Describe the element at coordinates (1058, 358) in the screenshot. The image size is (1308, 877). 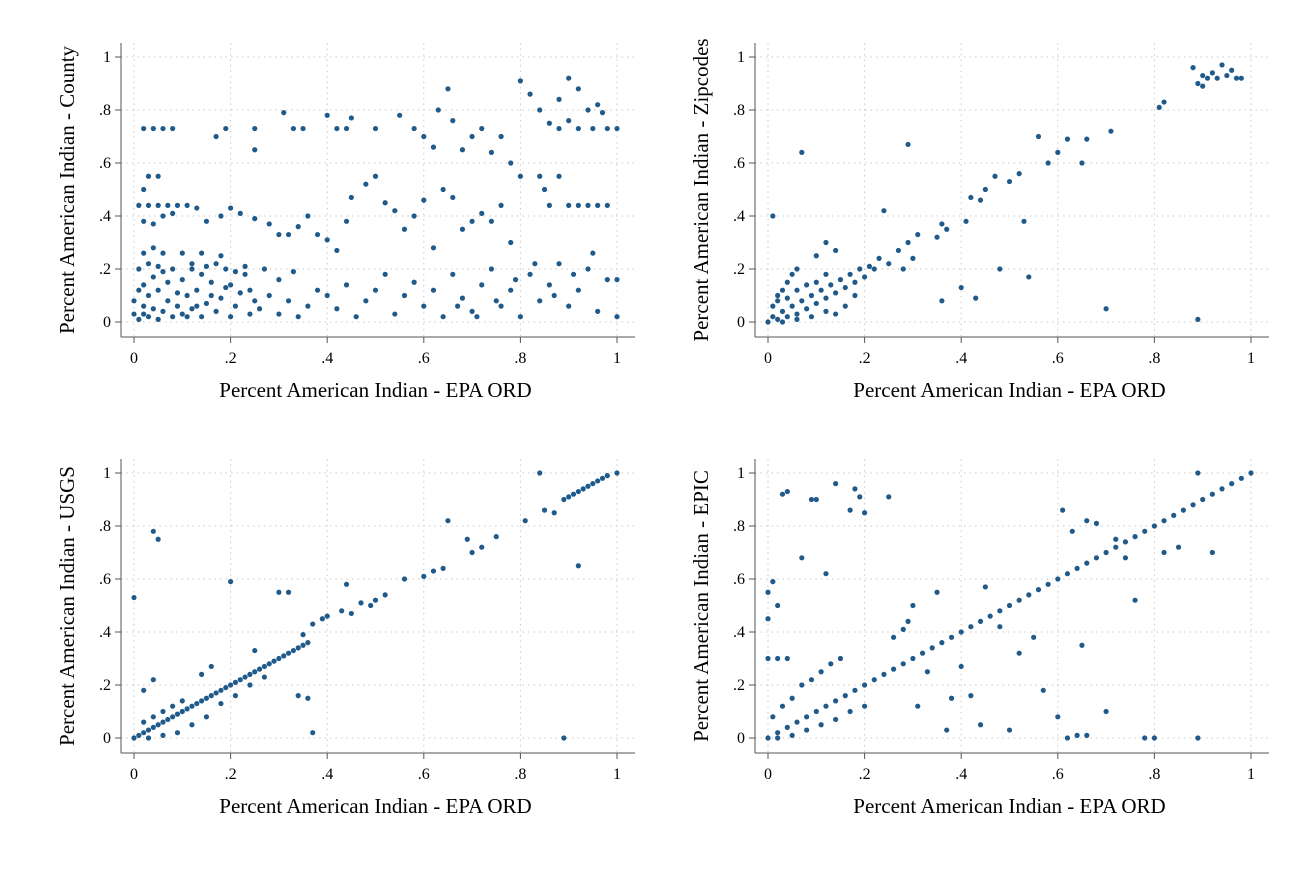
I see `x-tick-label: .6` at that location.